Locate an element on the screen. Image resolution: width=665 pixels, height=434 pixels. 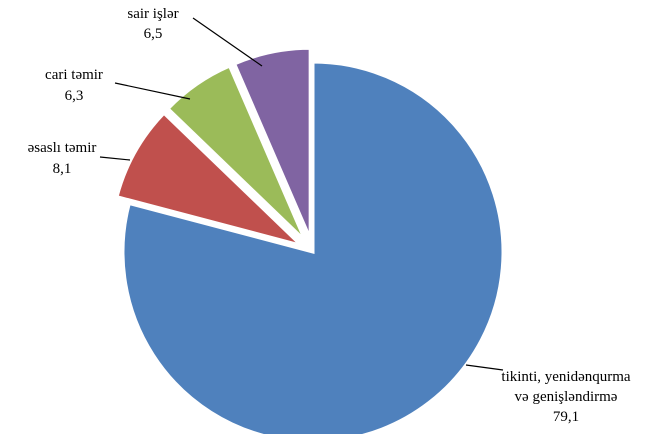
slice-category-label: əsaslı təmir is located at coordinates (62, 148).